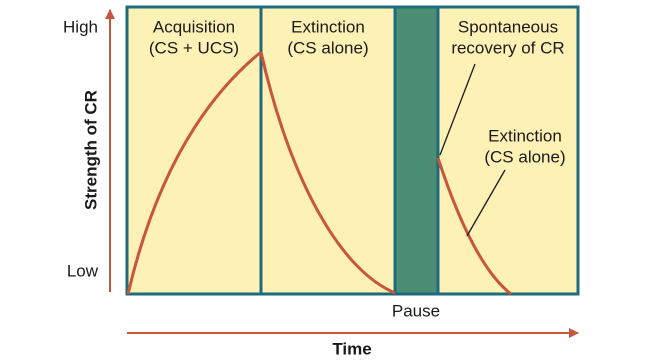 This screenshot has height=360, width=649. Describe the element at coordinates (525, 135) in the screenshot. I see `annotation-title: Extinction` at that location.